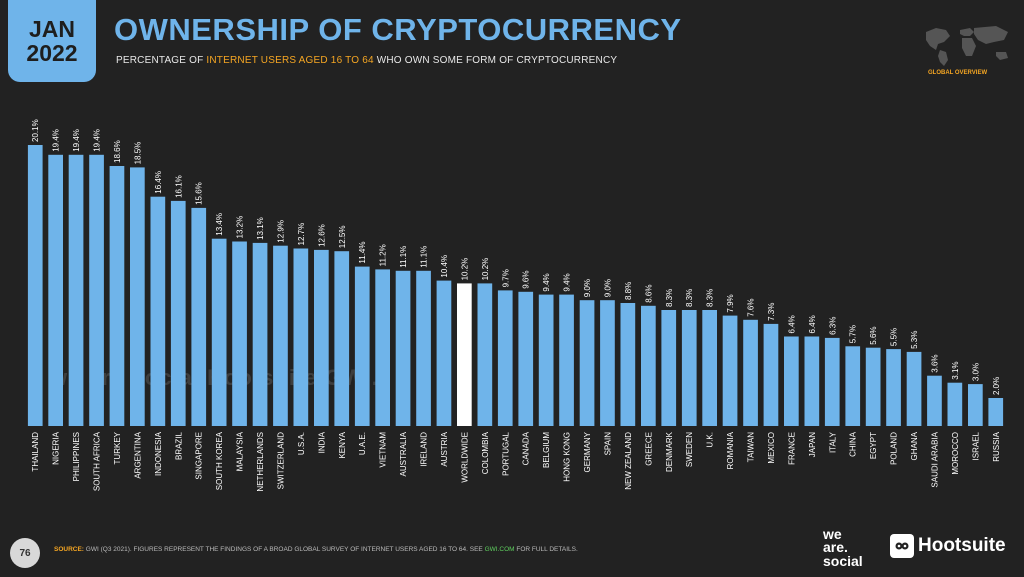  What do you see at coordinates (280, 335) in the screenshot?
I see `bar-switzerland` at bounding box center [280, 335].